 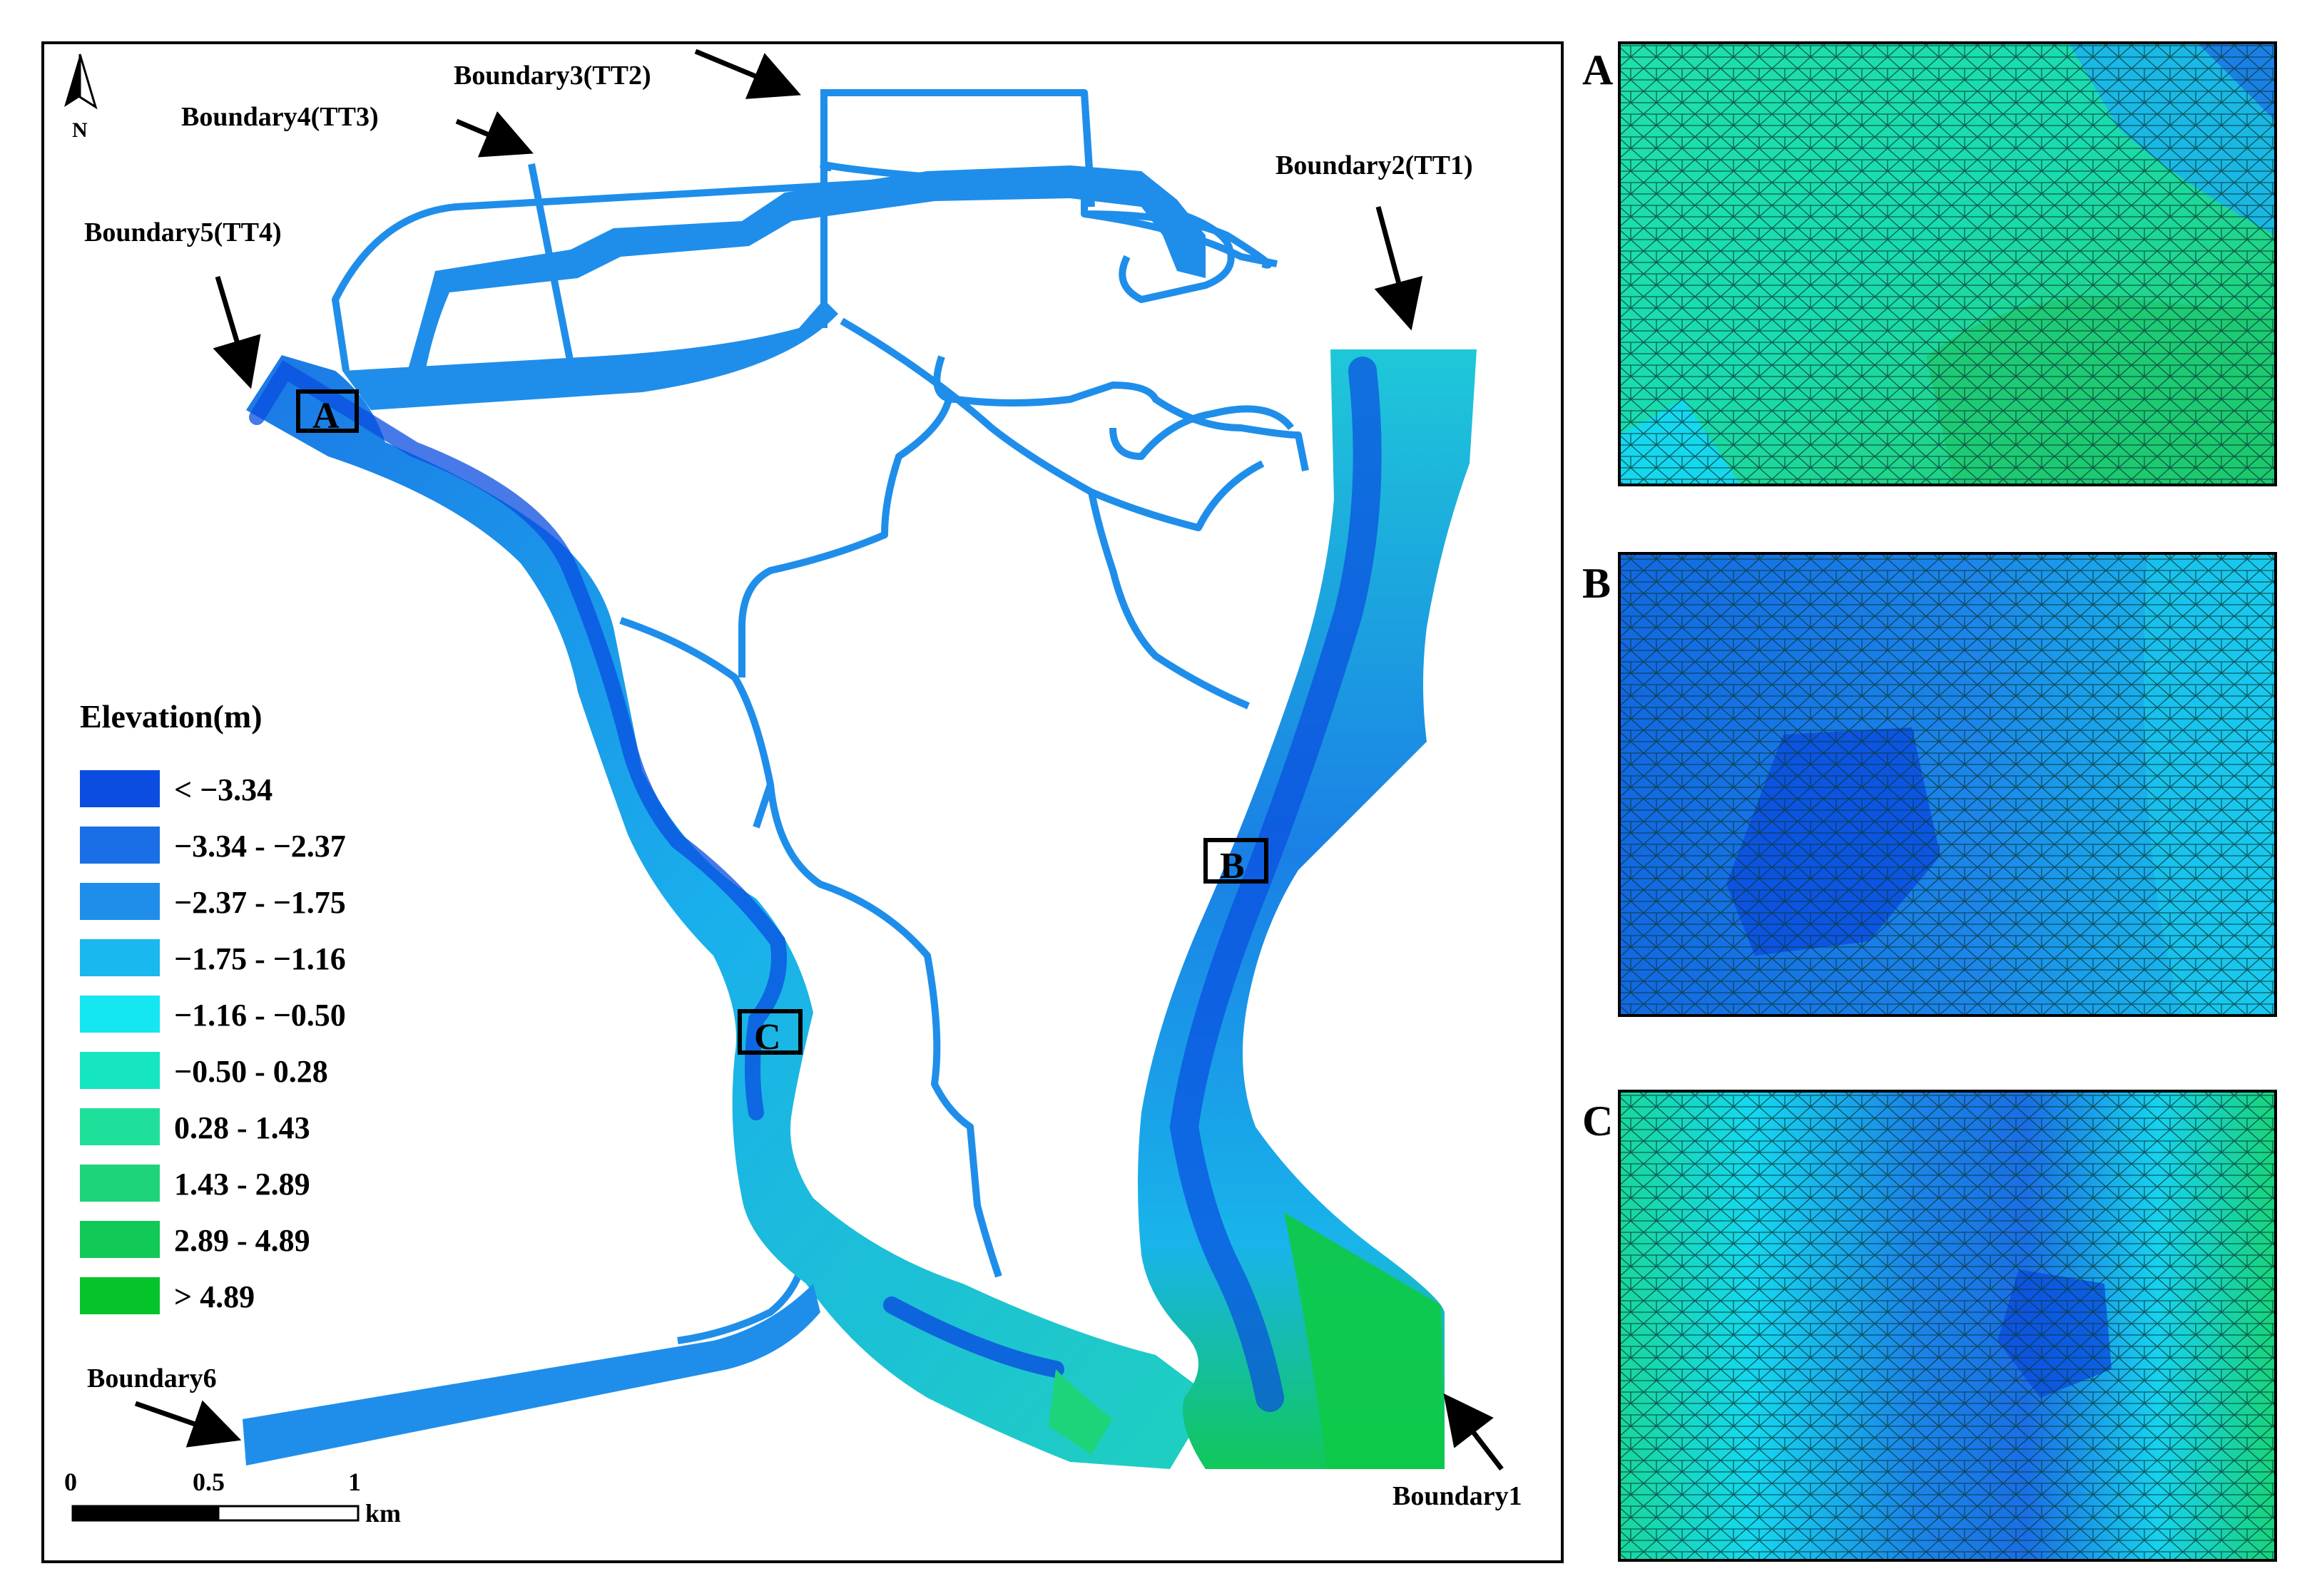 I want to click on scale-unit: km, so click(x=383, y=1513).